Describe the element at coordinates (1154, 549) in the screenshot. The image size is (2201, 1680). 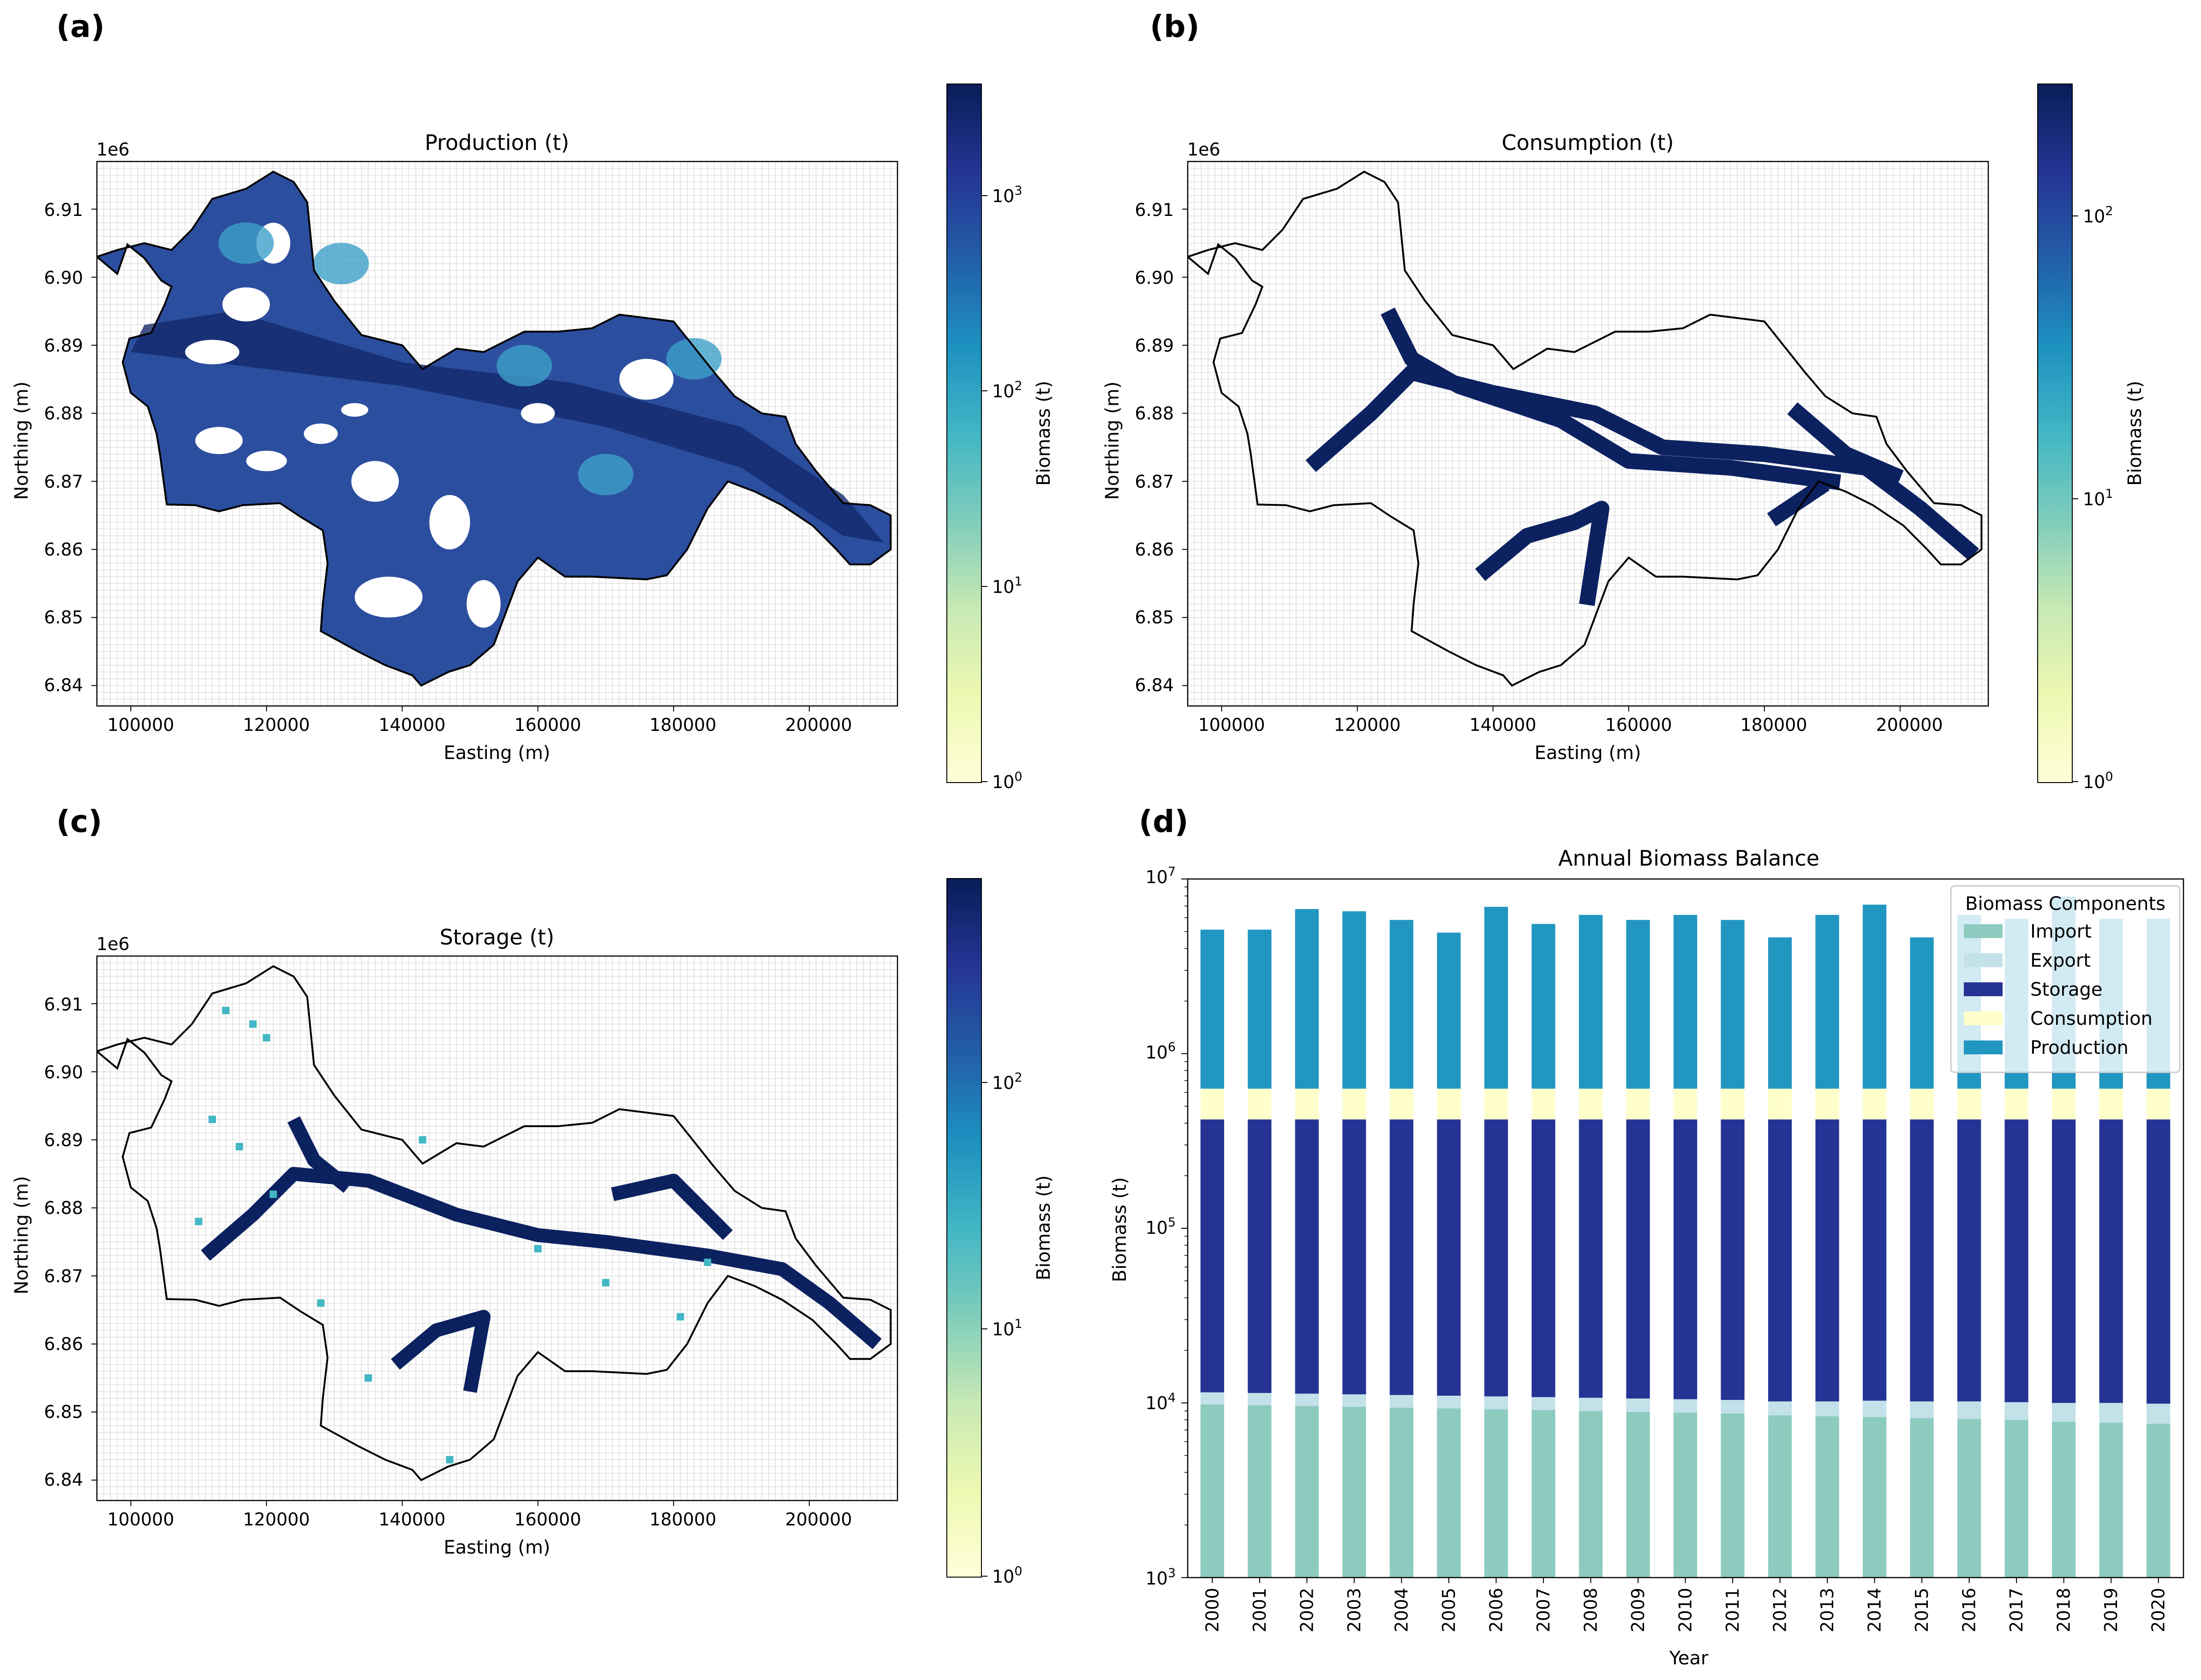
I see `y-tick-label: 6.86` at that location.